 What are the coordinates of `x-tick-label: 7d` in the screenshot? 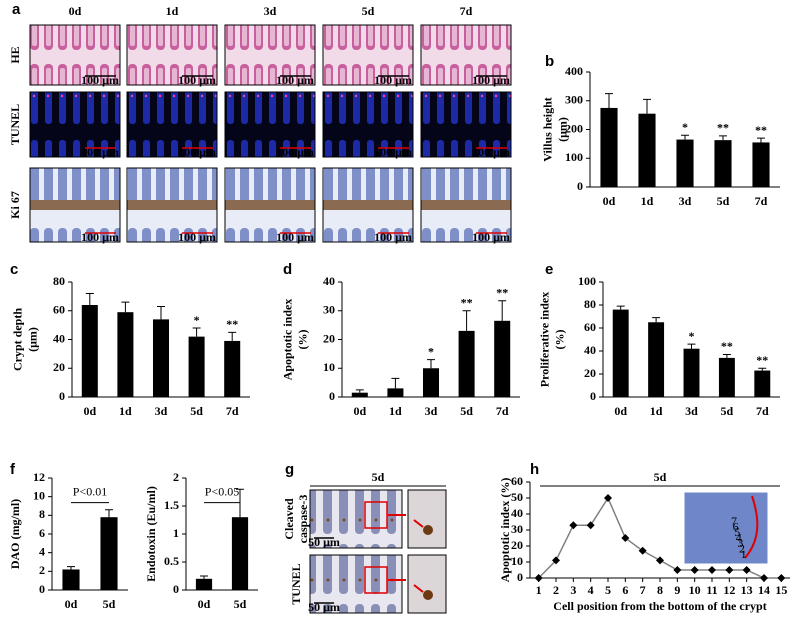 It's located at (232, 411).